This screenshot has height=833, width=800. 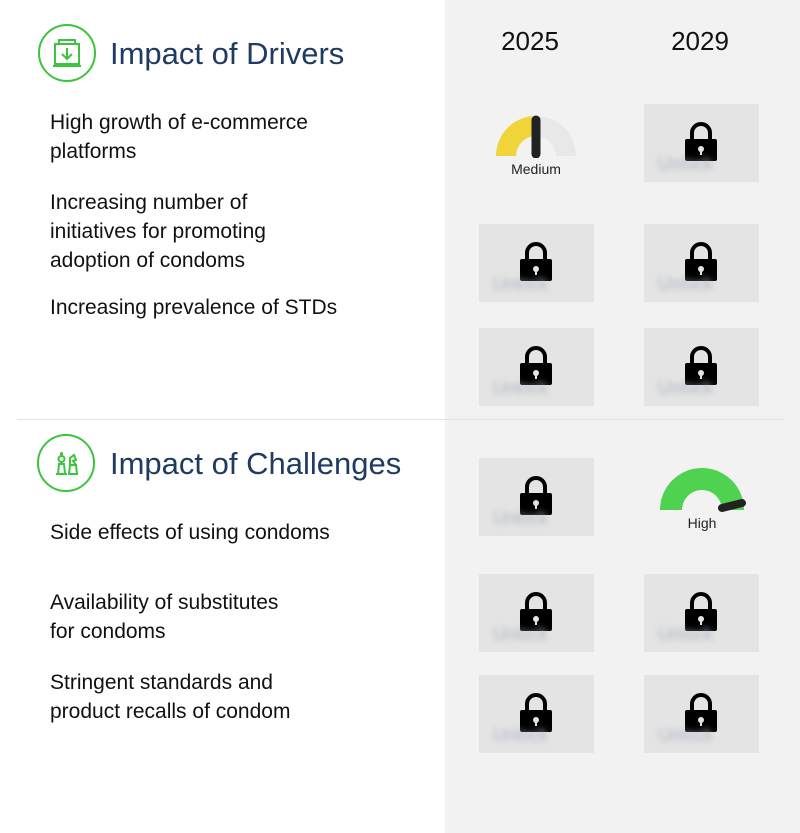 What do you see at coordinates (194, 307) in the screenshot?
I see `driver-item-std-prevalence: Increasing prevalence of STDs` at bounding box center [194, 307].